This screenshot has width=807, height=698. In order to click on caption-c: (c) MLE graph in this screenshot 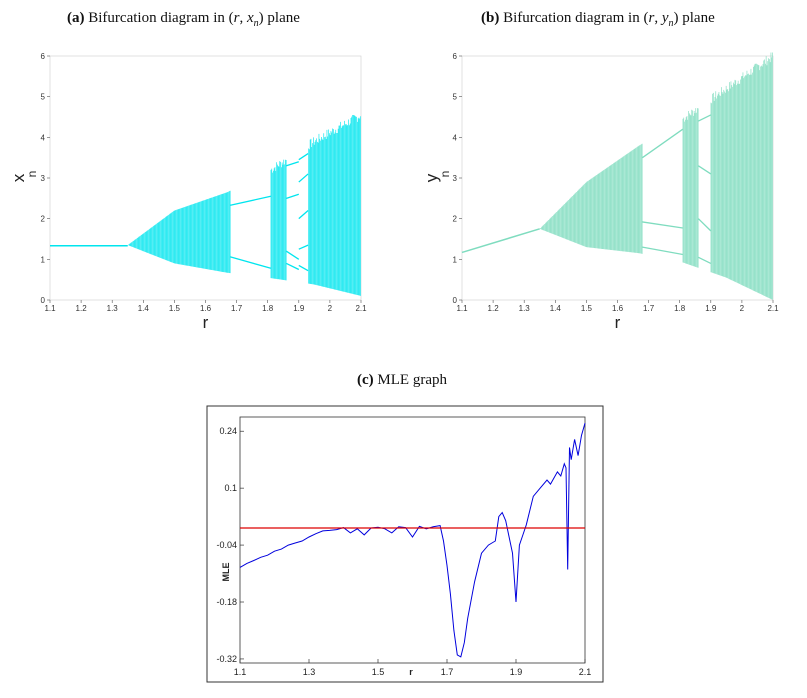, I will do `click(402, 380)`.